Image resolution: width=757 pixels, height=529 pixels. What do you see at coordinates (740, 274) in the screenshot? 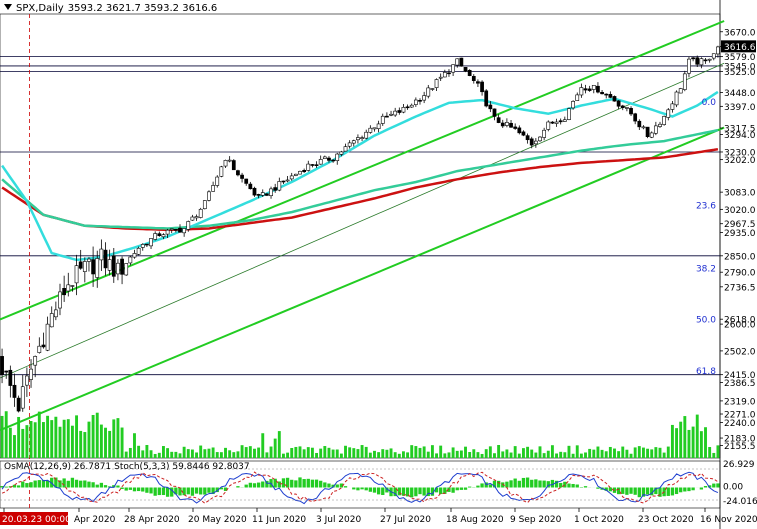
I see `price-tick-label: 2790.0` at bounding box center [740, 274].